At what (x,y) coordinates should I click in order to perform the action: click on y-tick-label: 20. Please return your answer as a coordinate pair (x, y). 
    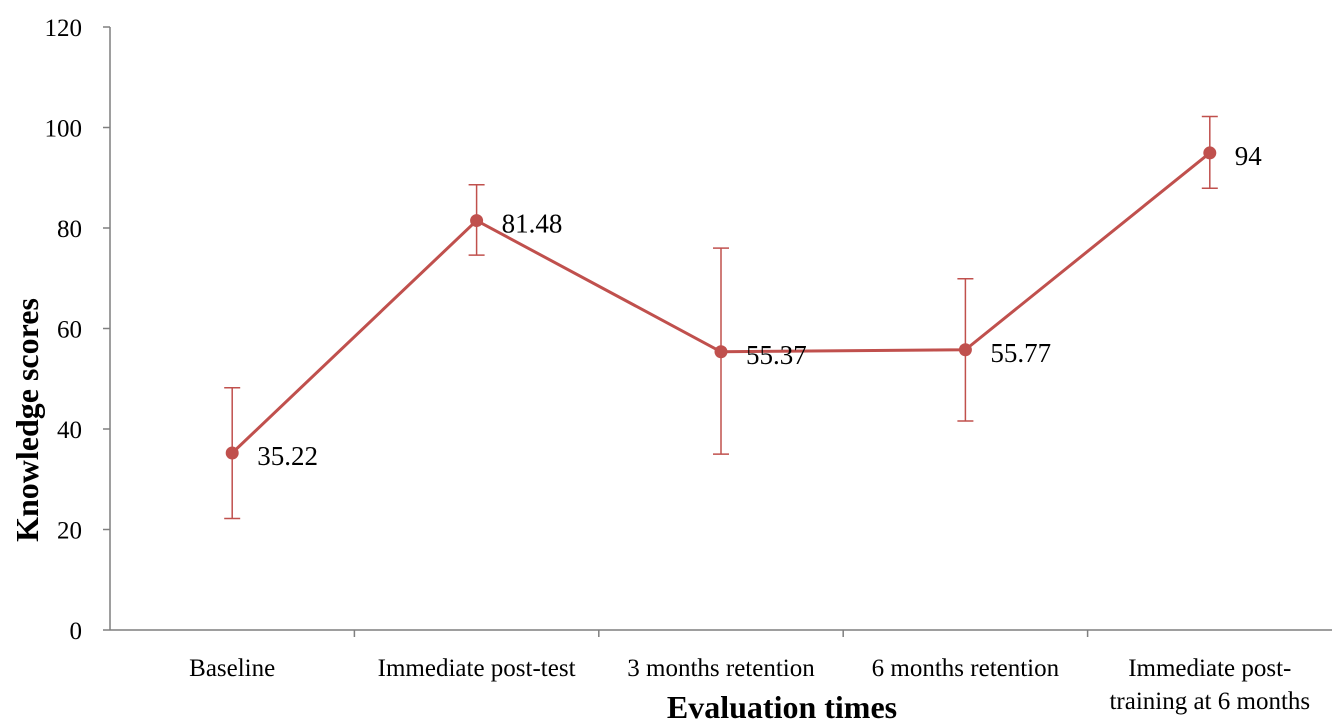
    Looking at the image, I should click on (69, 531).